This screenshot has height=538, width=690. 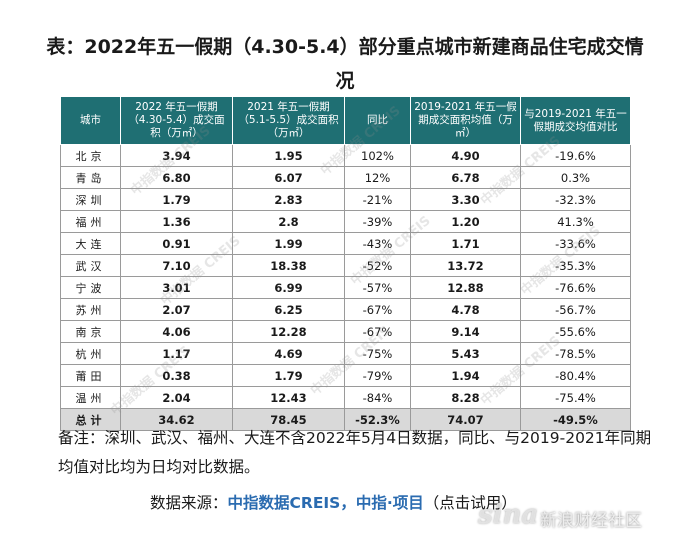 I want to click on cell-area-2021: 1.95, so click(x=288, y=155).